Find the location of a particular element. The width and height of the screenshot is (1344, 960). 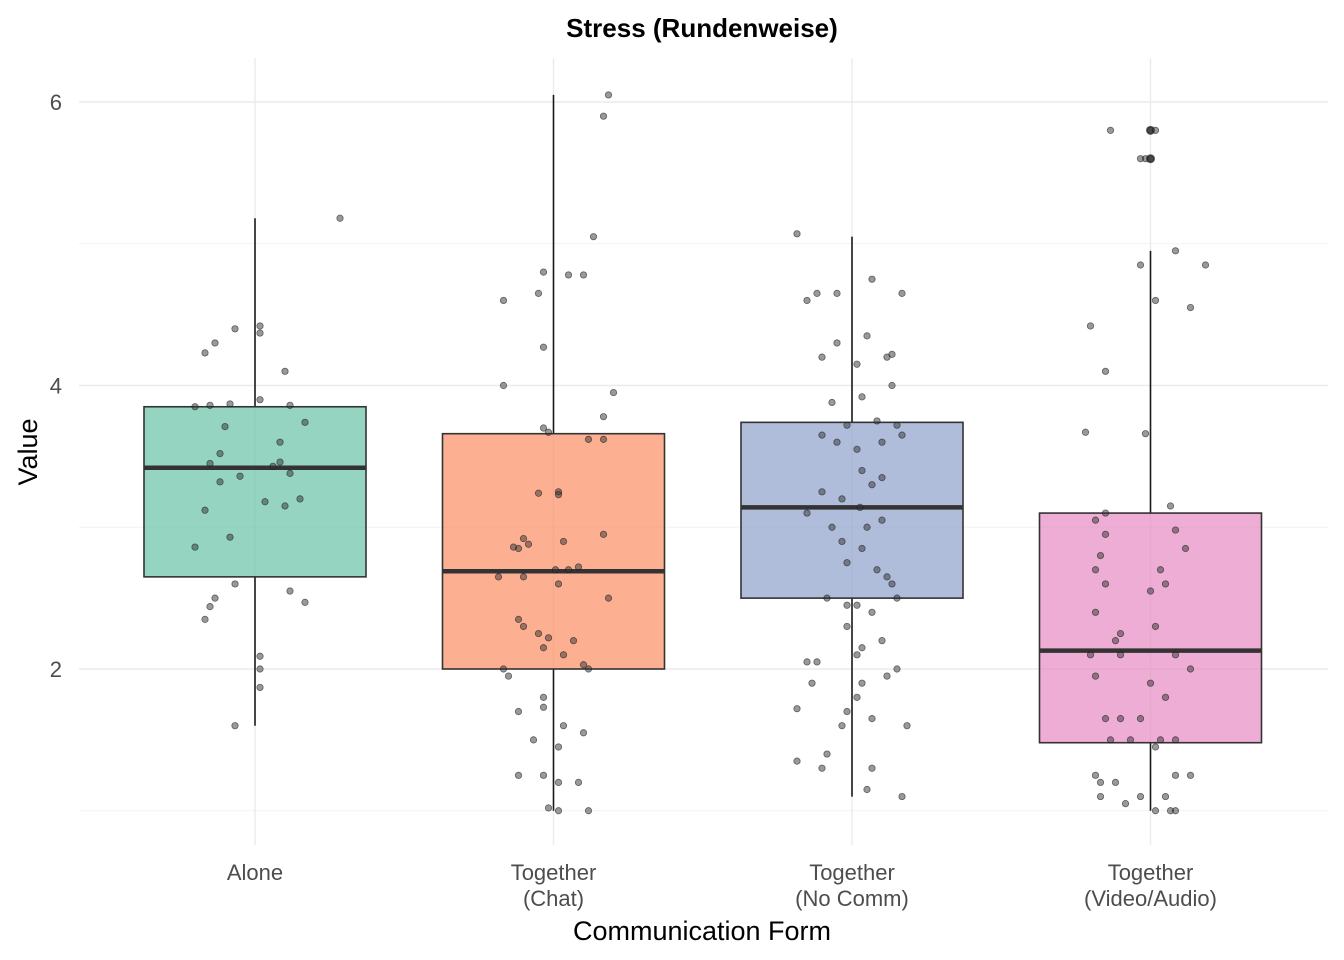

chart-title: Stress (Rundenweise) is located at coordinates (702, 28).